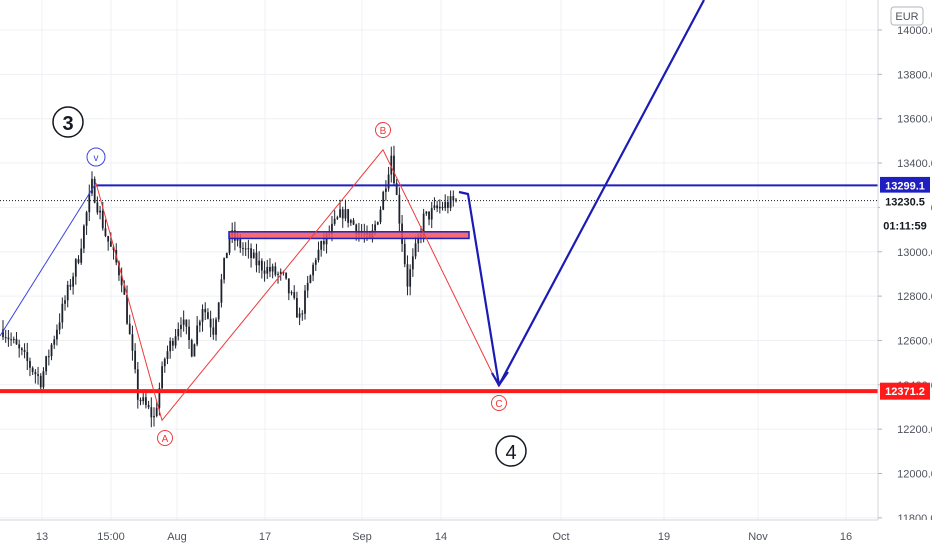  I want to click on currency-label: EUR, so click(906, 17).